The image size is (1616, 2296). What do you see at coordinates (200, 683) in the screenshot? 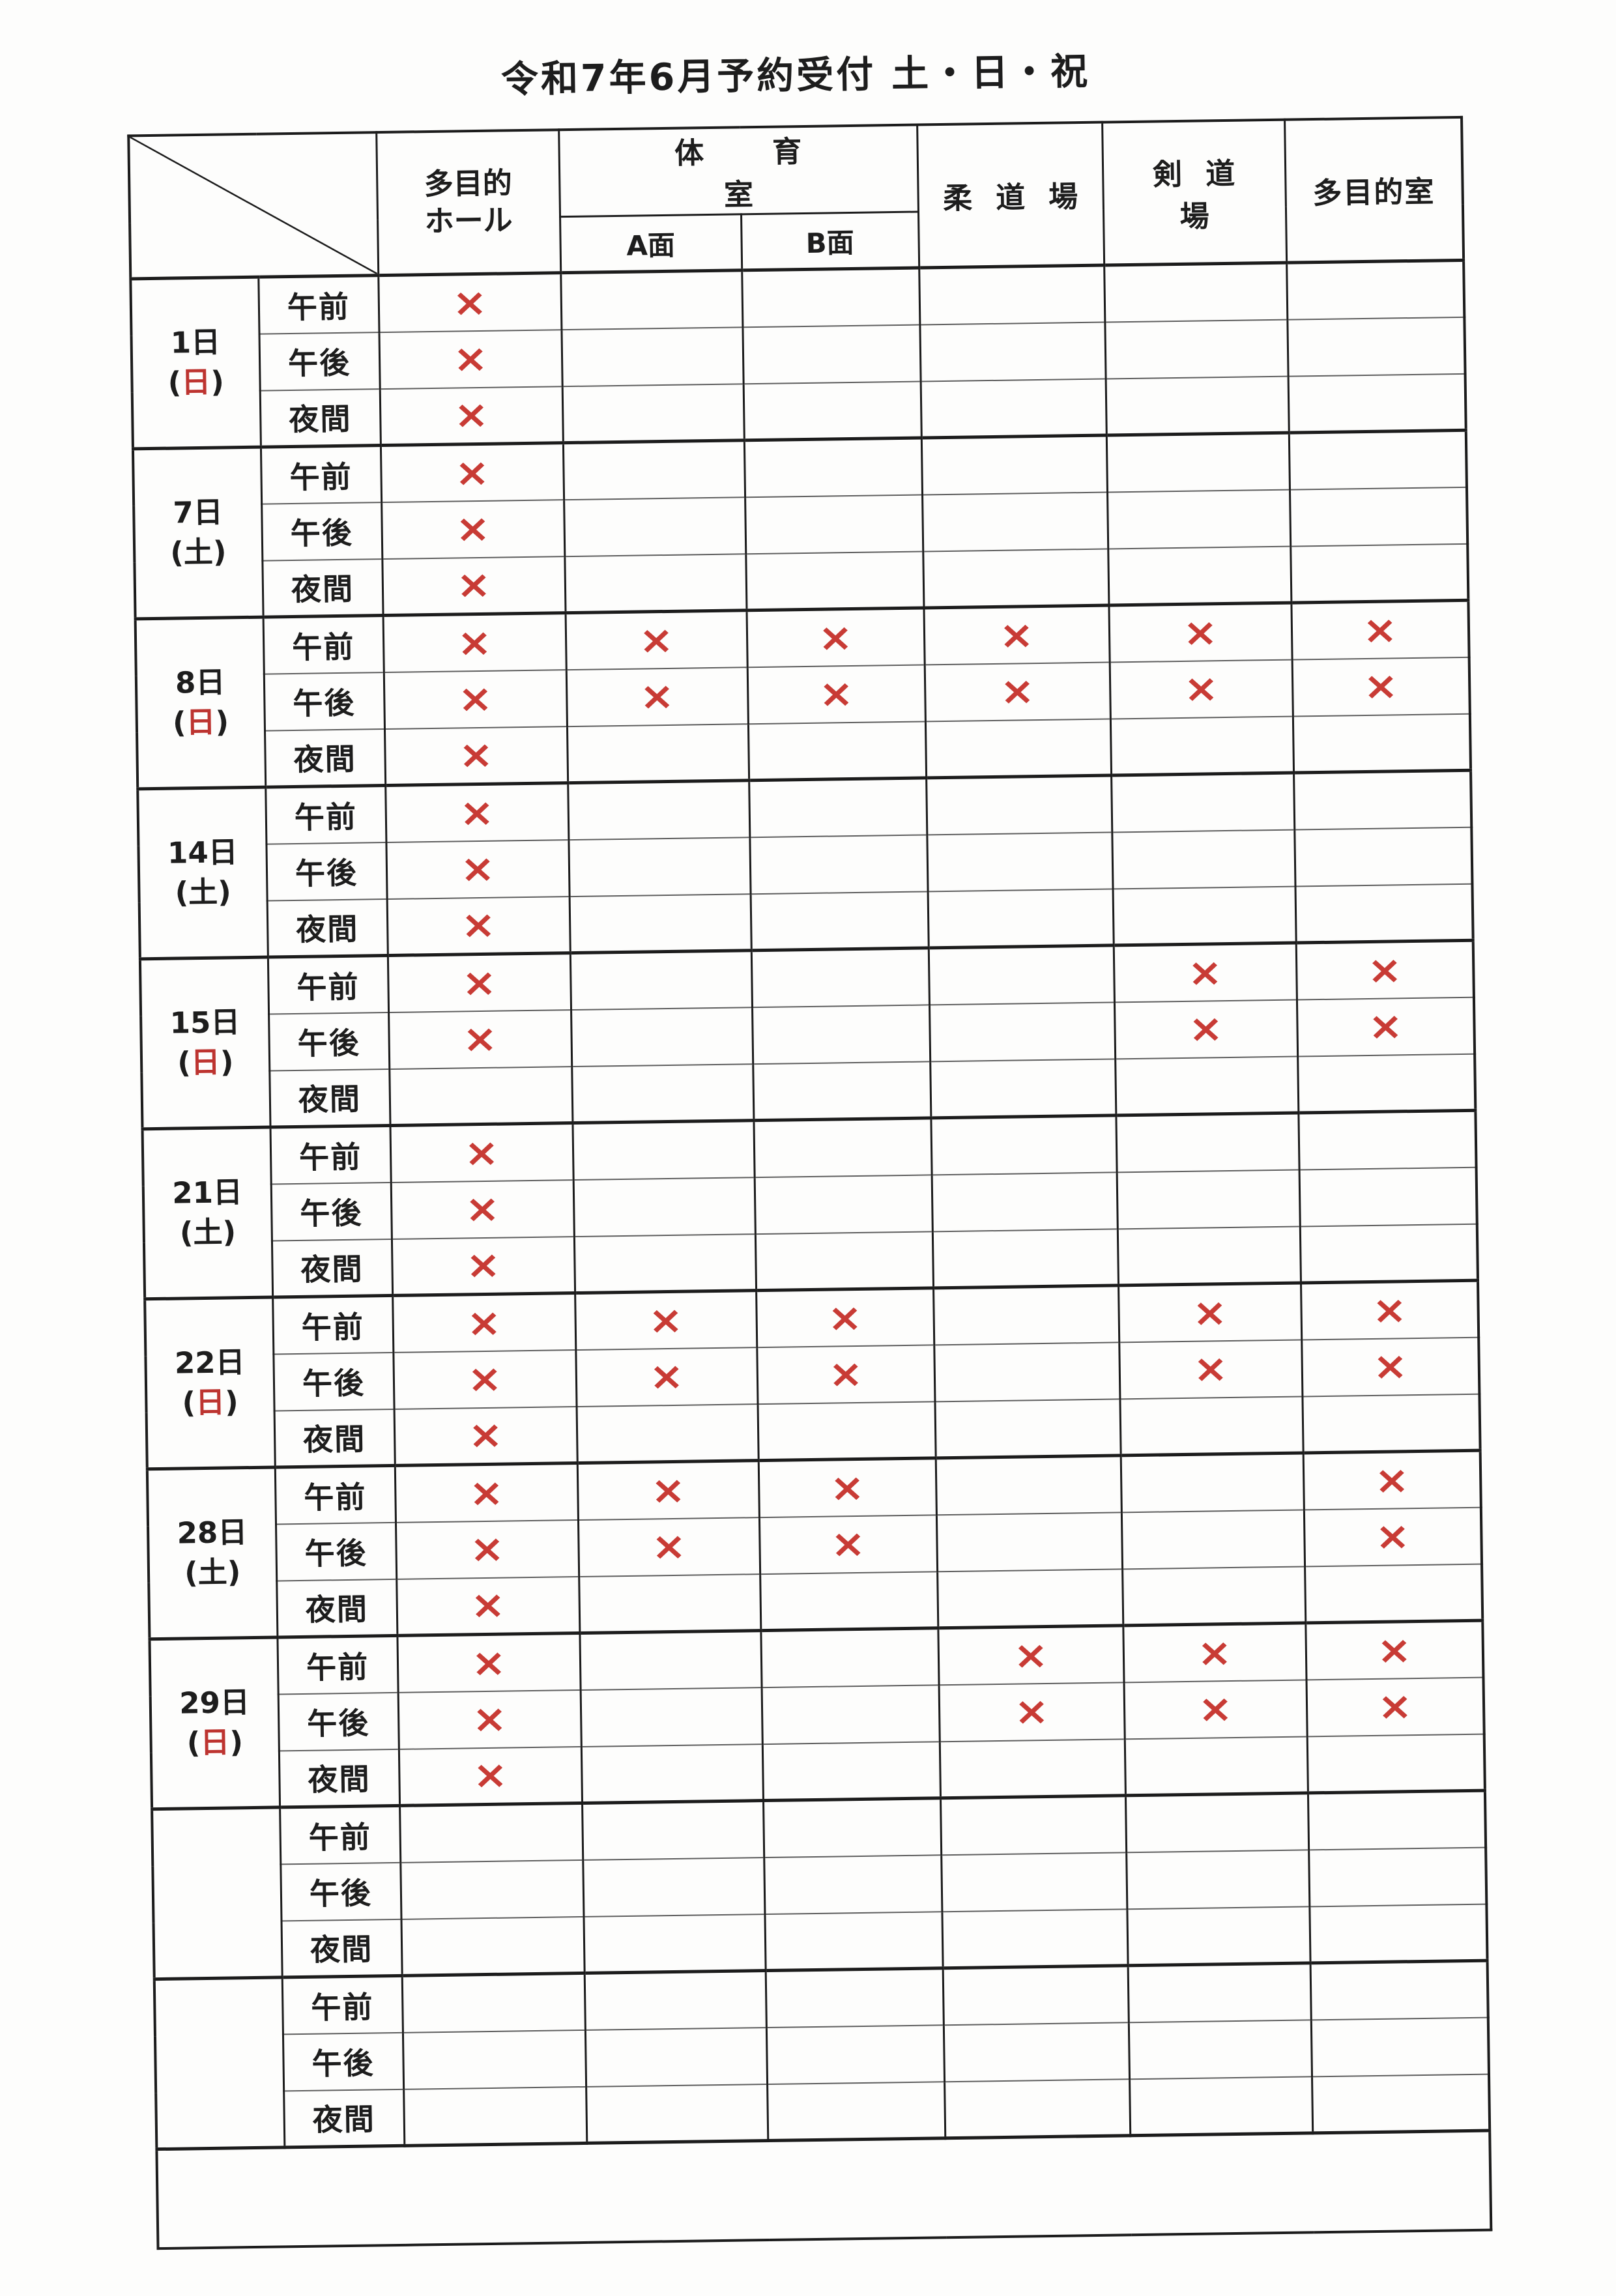
I see `date-label: 8日` at bounding box center [200, 683].